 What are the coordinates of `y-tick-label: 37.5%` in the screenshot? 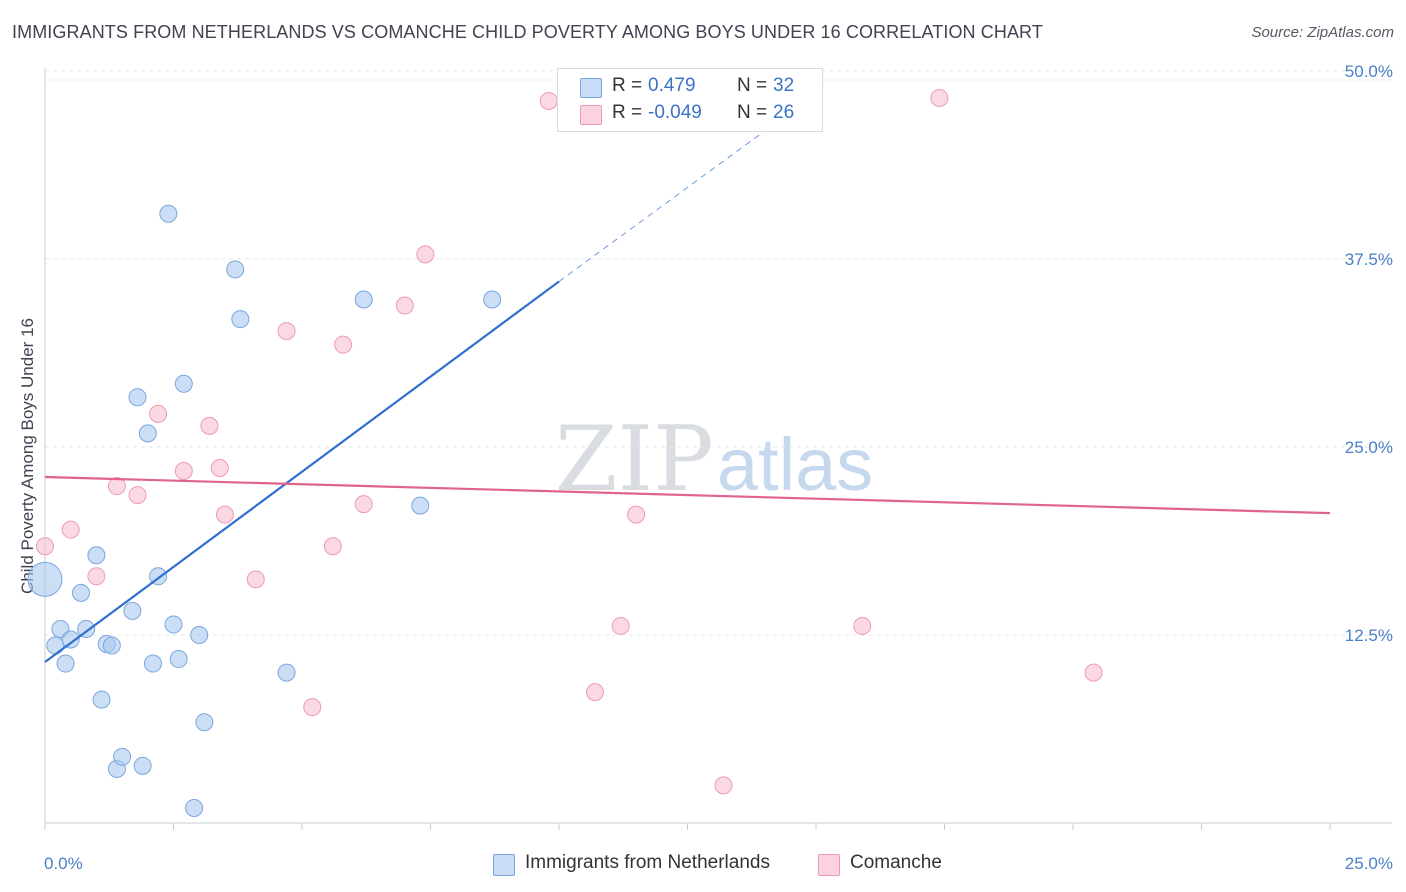 It's located at (1369, 259).